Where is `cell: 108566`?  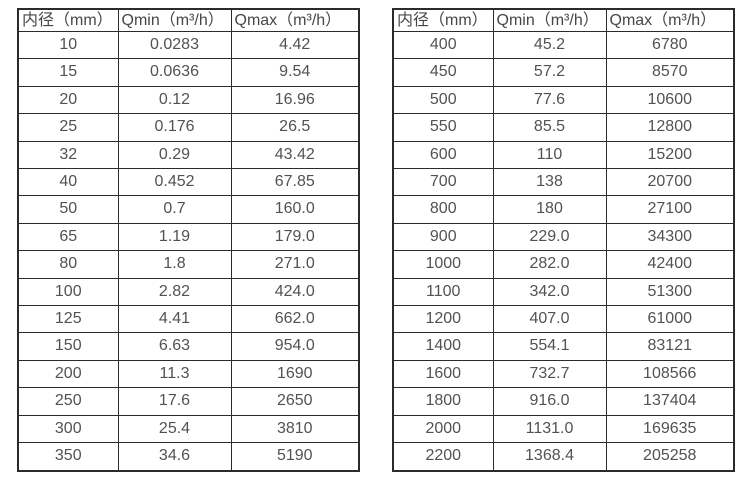
cell: 108566 is located at coordinates (670, 374).